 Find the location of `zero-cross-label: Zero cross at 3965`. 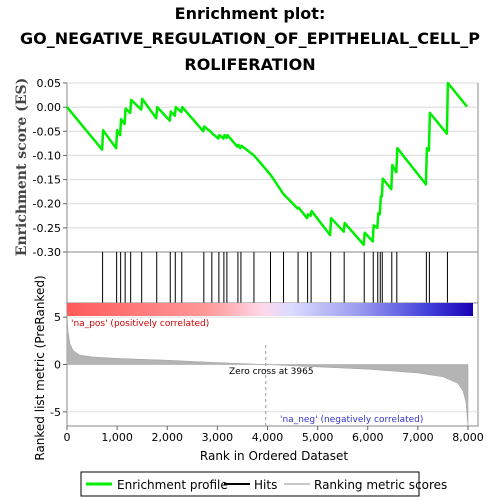

zero-cross-label: Zero cross at 3965 is located at coordinates (271, 372).